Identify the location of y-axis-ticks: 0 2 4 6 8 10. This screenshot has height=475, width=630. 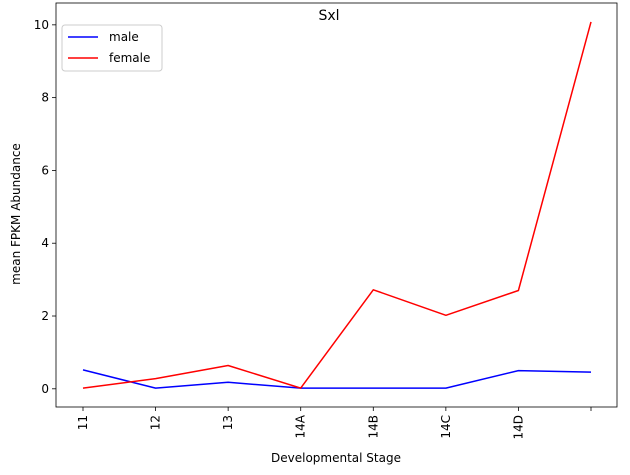
(45, 207).